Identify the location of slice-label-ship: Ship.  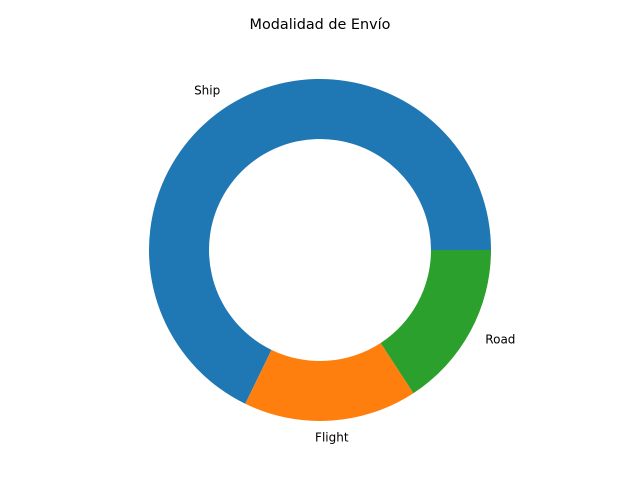
(207, 91).